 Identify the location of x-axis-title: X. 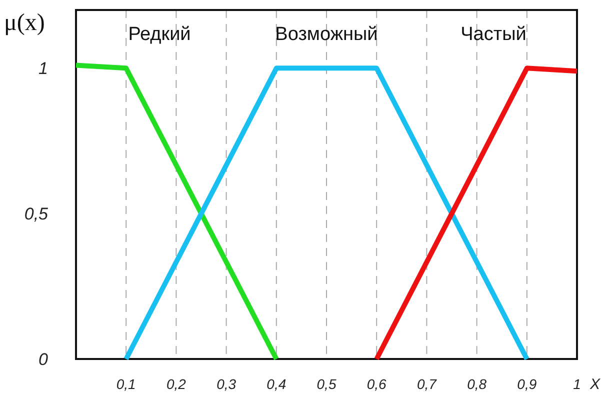
(594, 384).